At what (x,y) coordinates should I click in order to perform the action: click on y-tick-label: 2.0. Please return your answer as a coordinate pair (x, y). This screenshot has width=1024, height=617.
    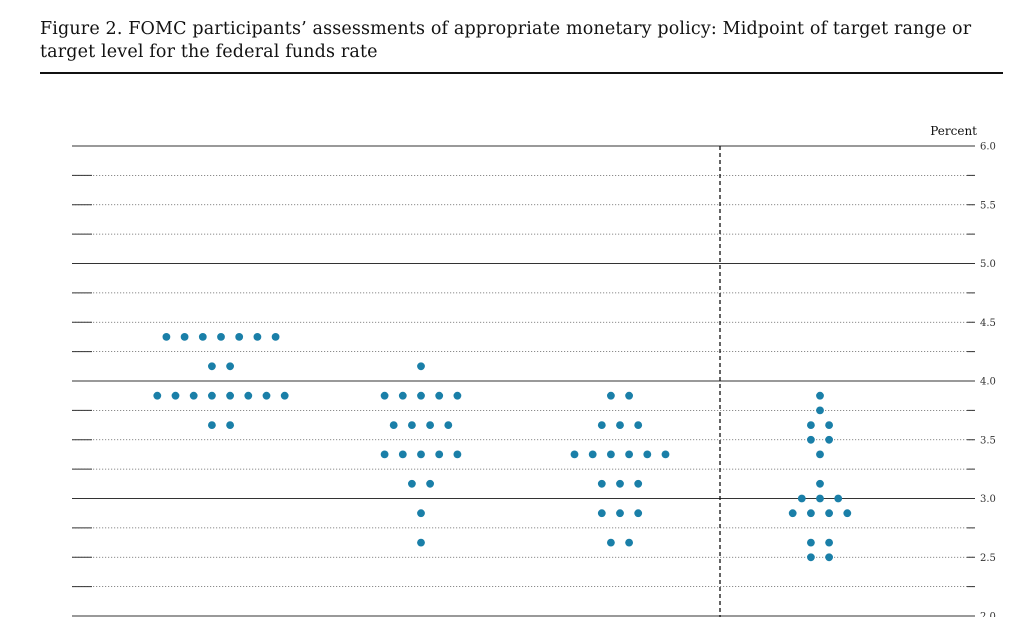
    Looking at the image, I should click on (988, 614).